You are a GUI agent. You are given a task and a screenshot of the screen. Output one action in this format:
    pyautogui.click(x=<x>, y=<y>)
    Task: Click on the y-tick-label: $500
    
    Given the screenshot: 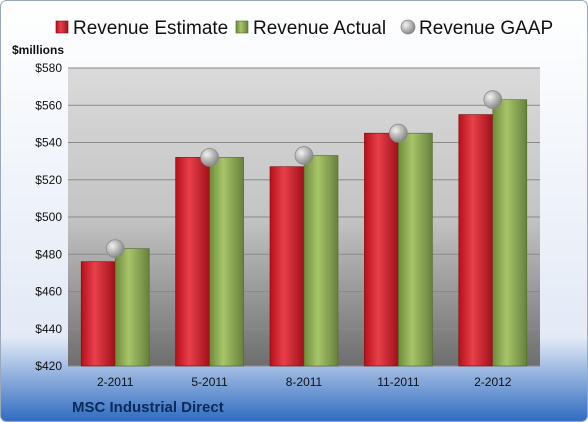 What is the action you would take?
    pyautogui.click(x=48, y=217)
    